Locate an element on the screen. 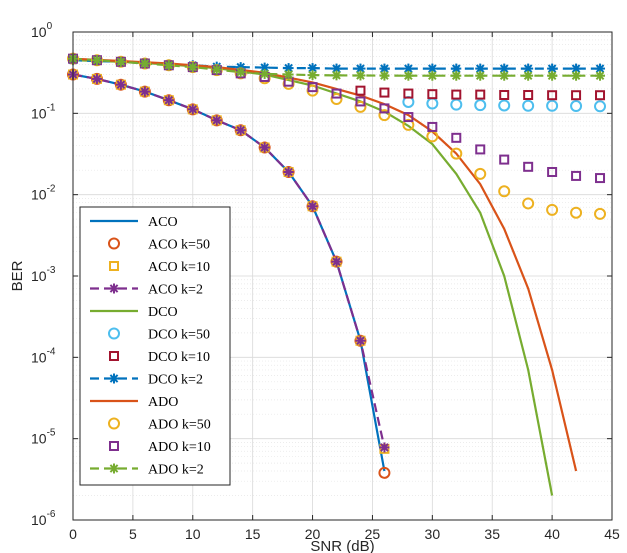 This screenshot has width=627, height=553. y-tick-label: 10⁻² is located at coordinates (43, 193).